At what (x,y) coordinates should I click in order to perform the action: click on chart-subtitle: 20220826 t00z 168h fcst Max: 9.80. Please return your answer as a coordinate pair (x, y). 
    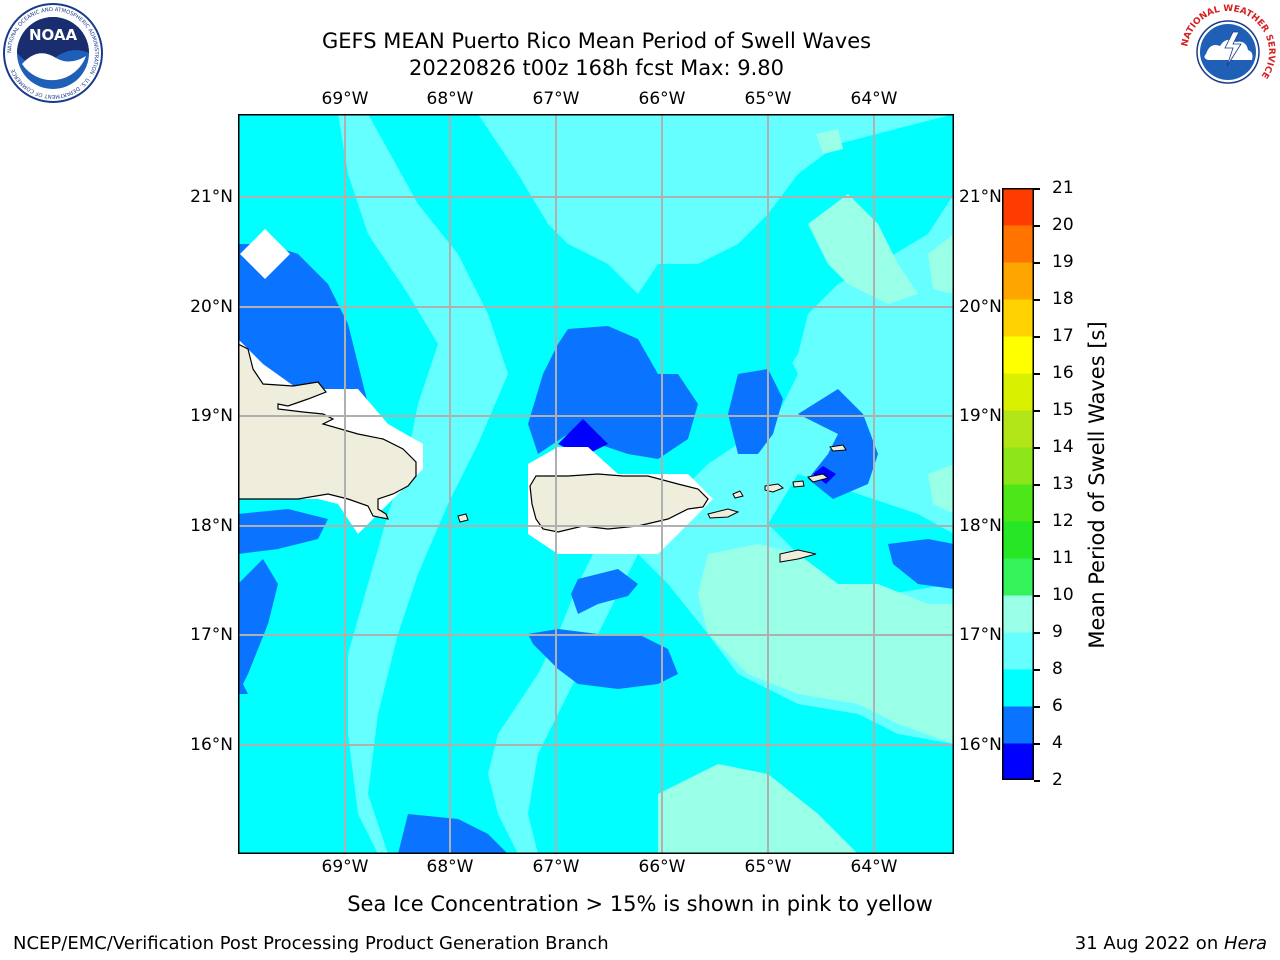
    Looking at the image, I should click on (596, 68).